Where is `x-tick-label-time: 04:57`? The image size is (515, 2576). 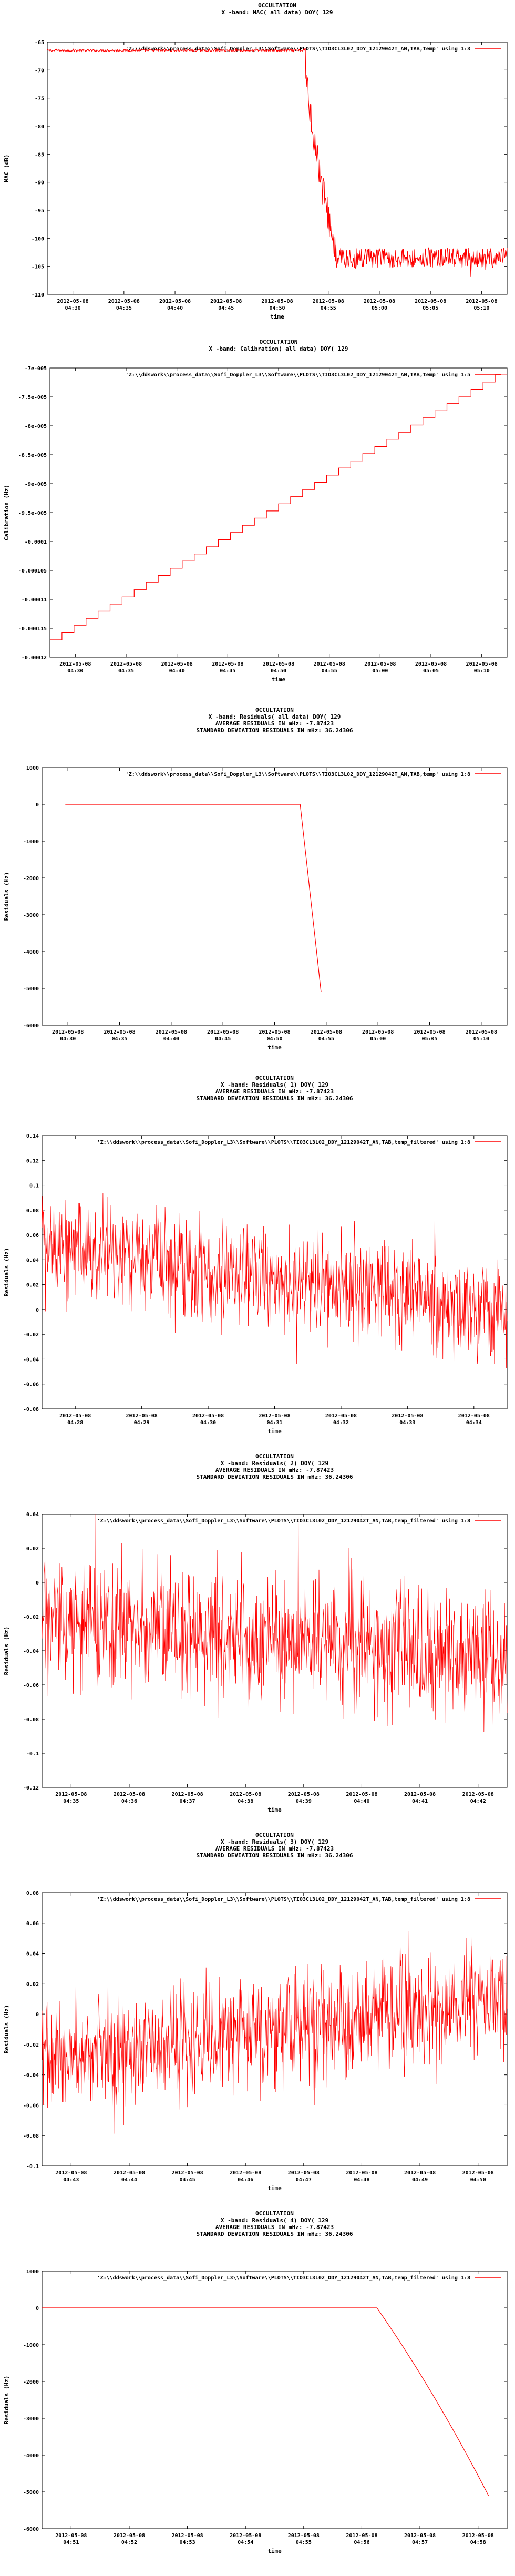
x-tick-label-time: 04:57 is located at coordinates (420, 2543).